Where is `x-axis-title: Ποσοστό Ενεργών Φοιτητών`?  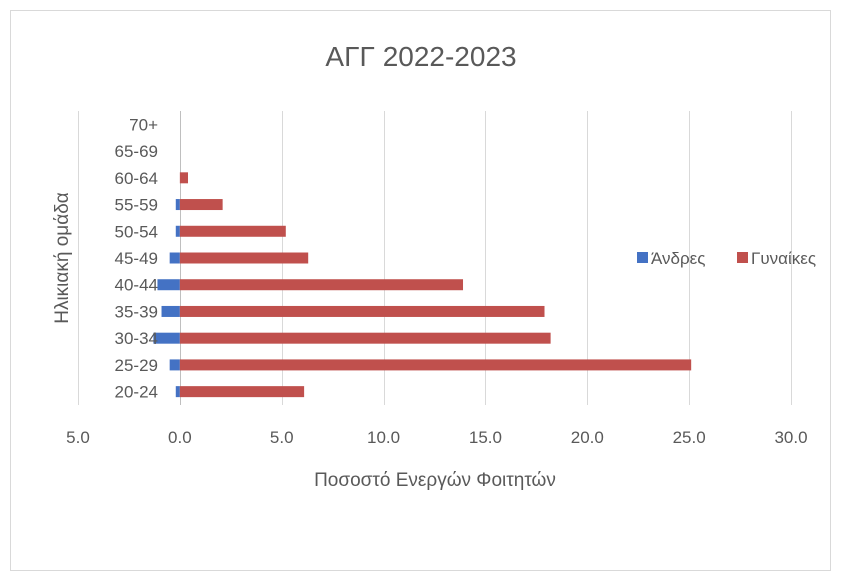 x-axis-title: Ποσοστό Ενεργών Φοιτητών is located at coordinates (435, 480).